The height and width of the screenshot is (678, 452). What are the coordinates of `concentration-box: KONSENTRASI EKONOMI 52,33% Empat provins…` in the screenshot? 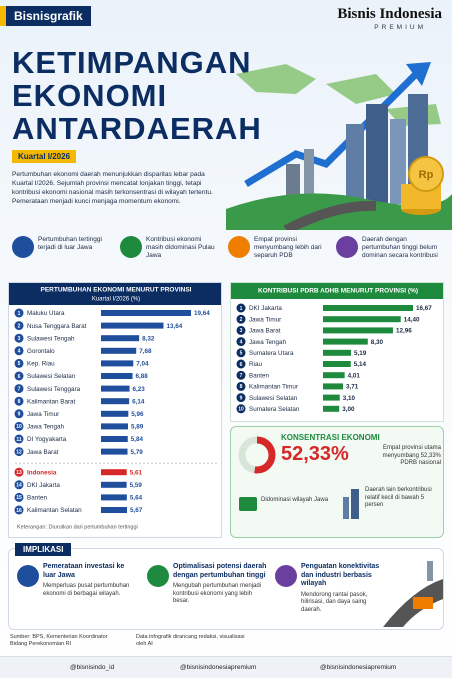 It's located at (337, 482).